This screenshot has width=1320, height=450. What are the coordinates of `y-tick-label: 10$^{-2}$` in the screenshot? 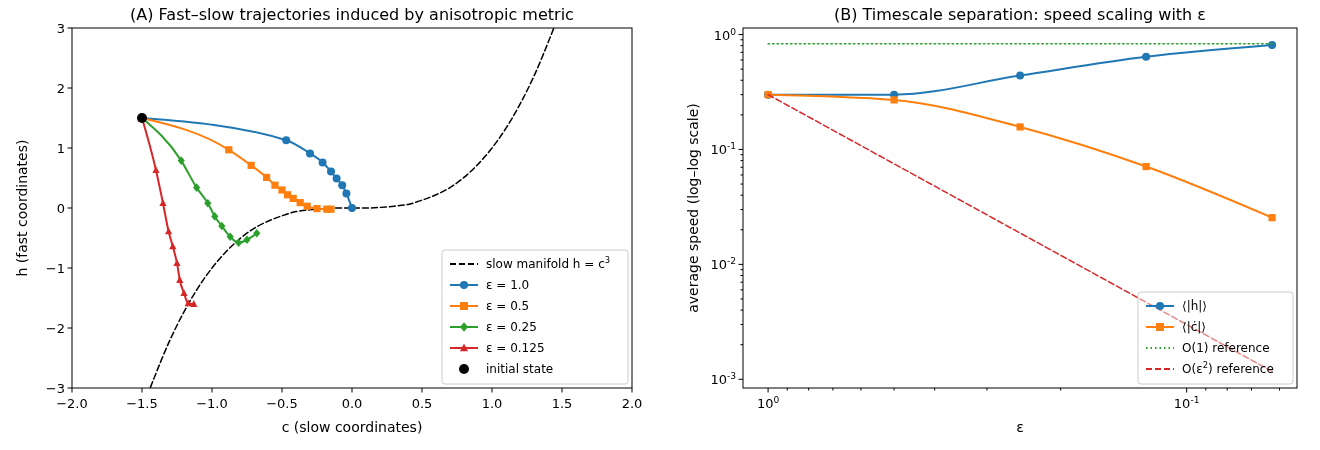 It's located at (723, 264).